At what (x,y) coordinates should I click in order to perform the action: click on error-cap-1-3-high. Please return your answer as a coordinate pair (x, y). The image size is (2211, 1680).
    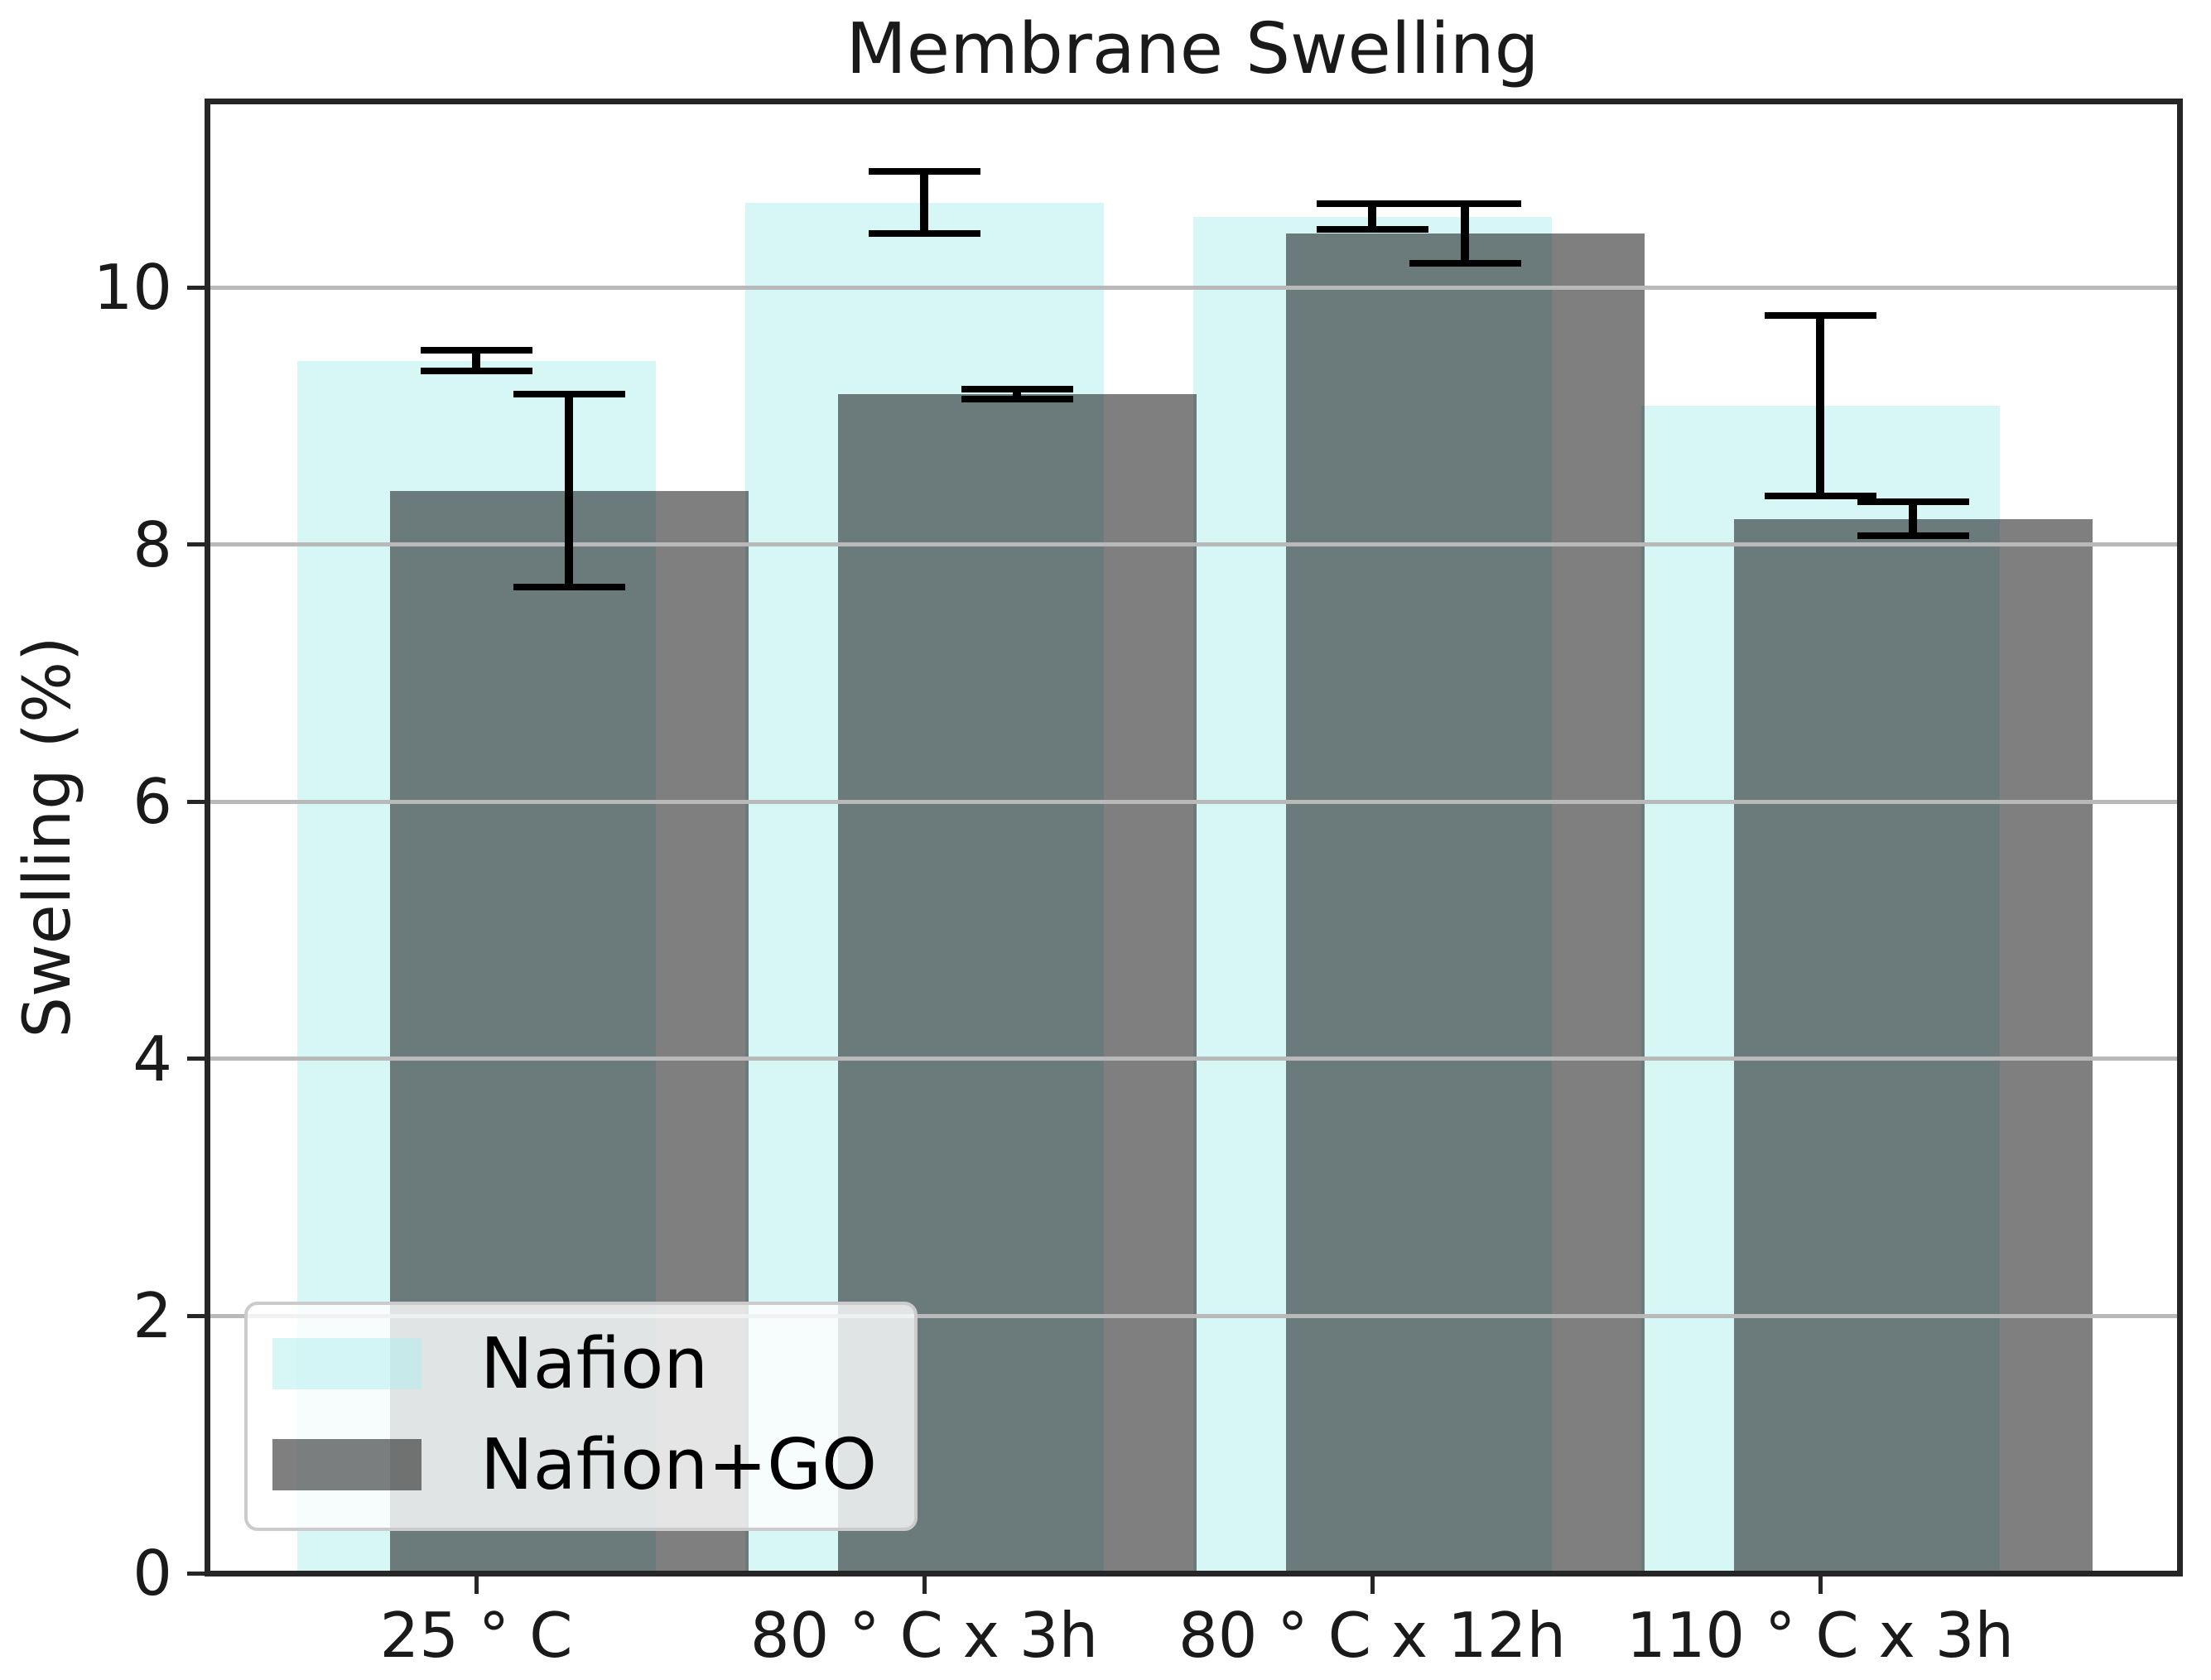
    Looking at the image, I should click on (1913, 502).